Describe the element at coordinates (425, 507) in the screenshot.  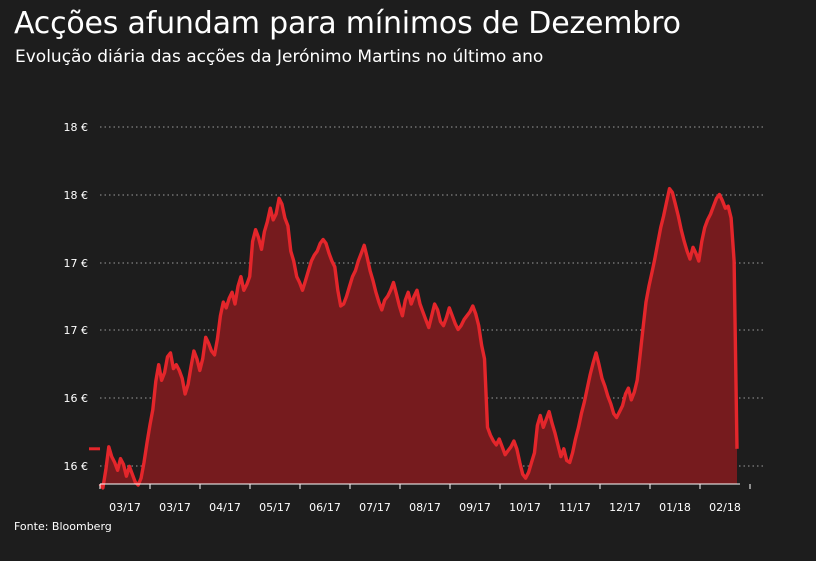
I see `x-tick-label: 08/17` at that location.